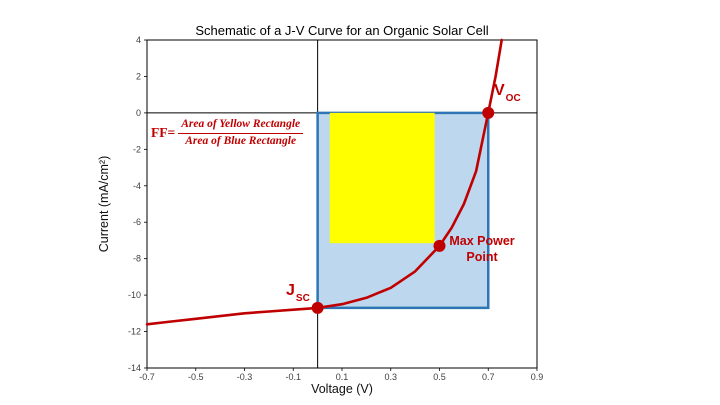  I want to click on y-tick-label: 4, so click(138, 40).